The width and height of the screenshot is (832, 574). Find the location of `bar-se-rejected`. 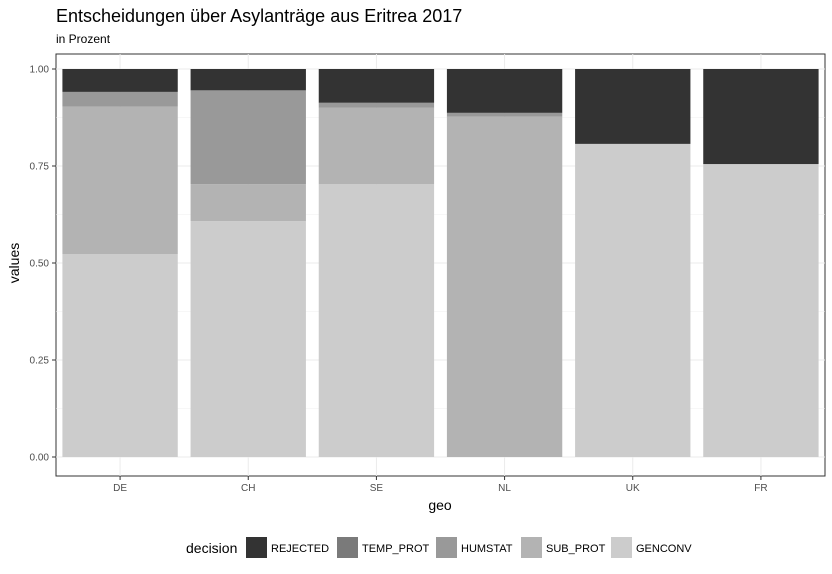

bar-se-rejected is located at coordinates (376, 86).